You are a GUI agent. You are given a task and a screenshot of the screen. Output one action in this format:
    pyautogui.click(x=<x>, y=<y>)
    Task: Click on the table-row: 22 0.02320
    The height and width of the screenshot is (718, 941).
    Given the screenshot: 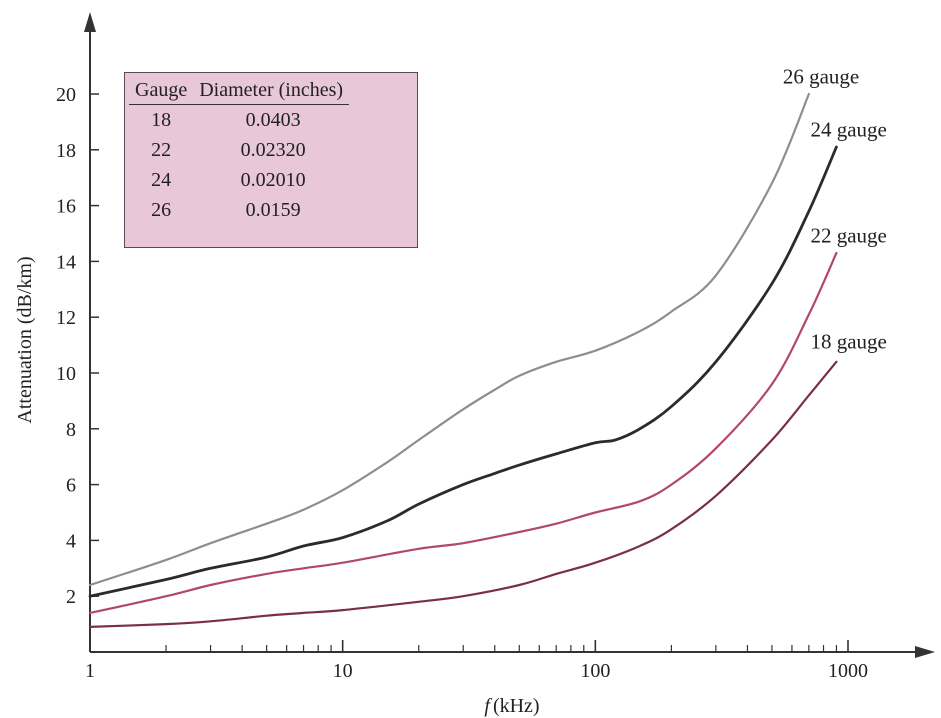 What is the action you would take?
    pyautogui.click(x=239, y=150)
    